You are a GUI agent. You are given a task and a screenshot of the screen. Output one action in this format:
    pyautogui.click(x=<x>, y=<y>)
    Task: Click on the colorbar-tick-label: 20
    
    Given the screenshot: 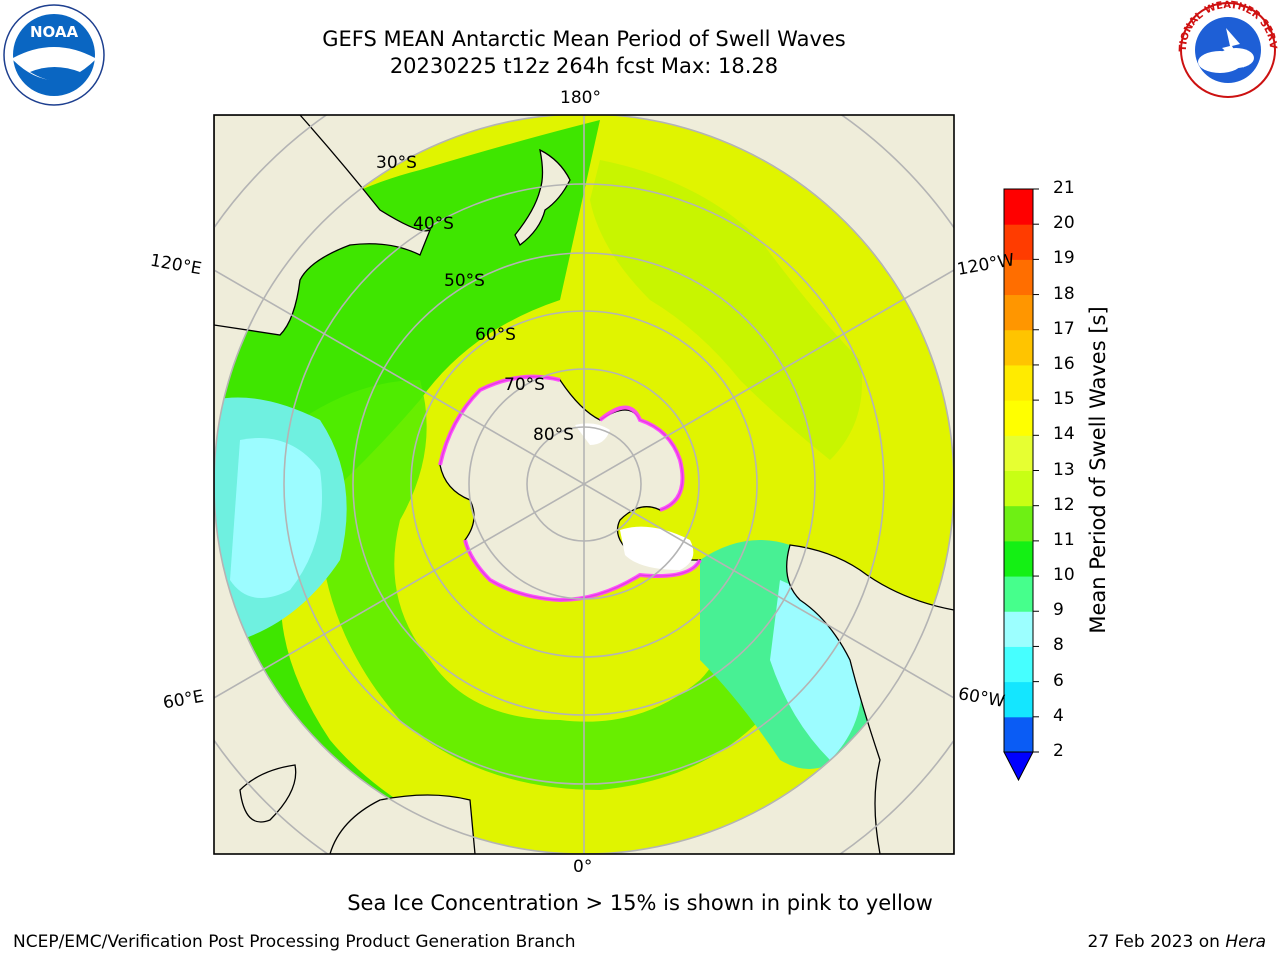 What is the action you would take?
    pyautogui.click(x=1064, y=223)
    